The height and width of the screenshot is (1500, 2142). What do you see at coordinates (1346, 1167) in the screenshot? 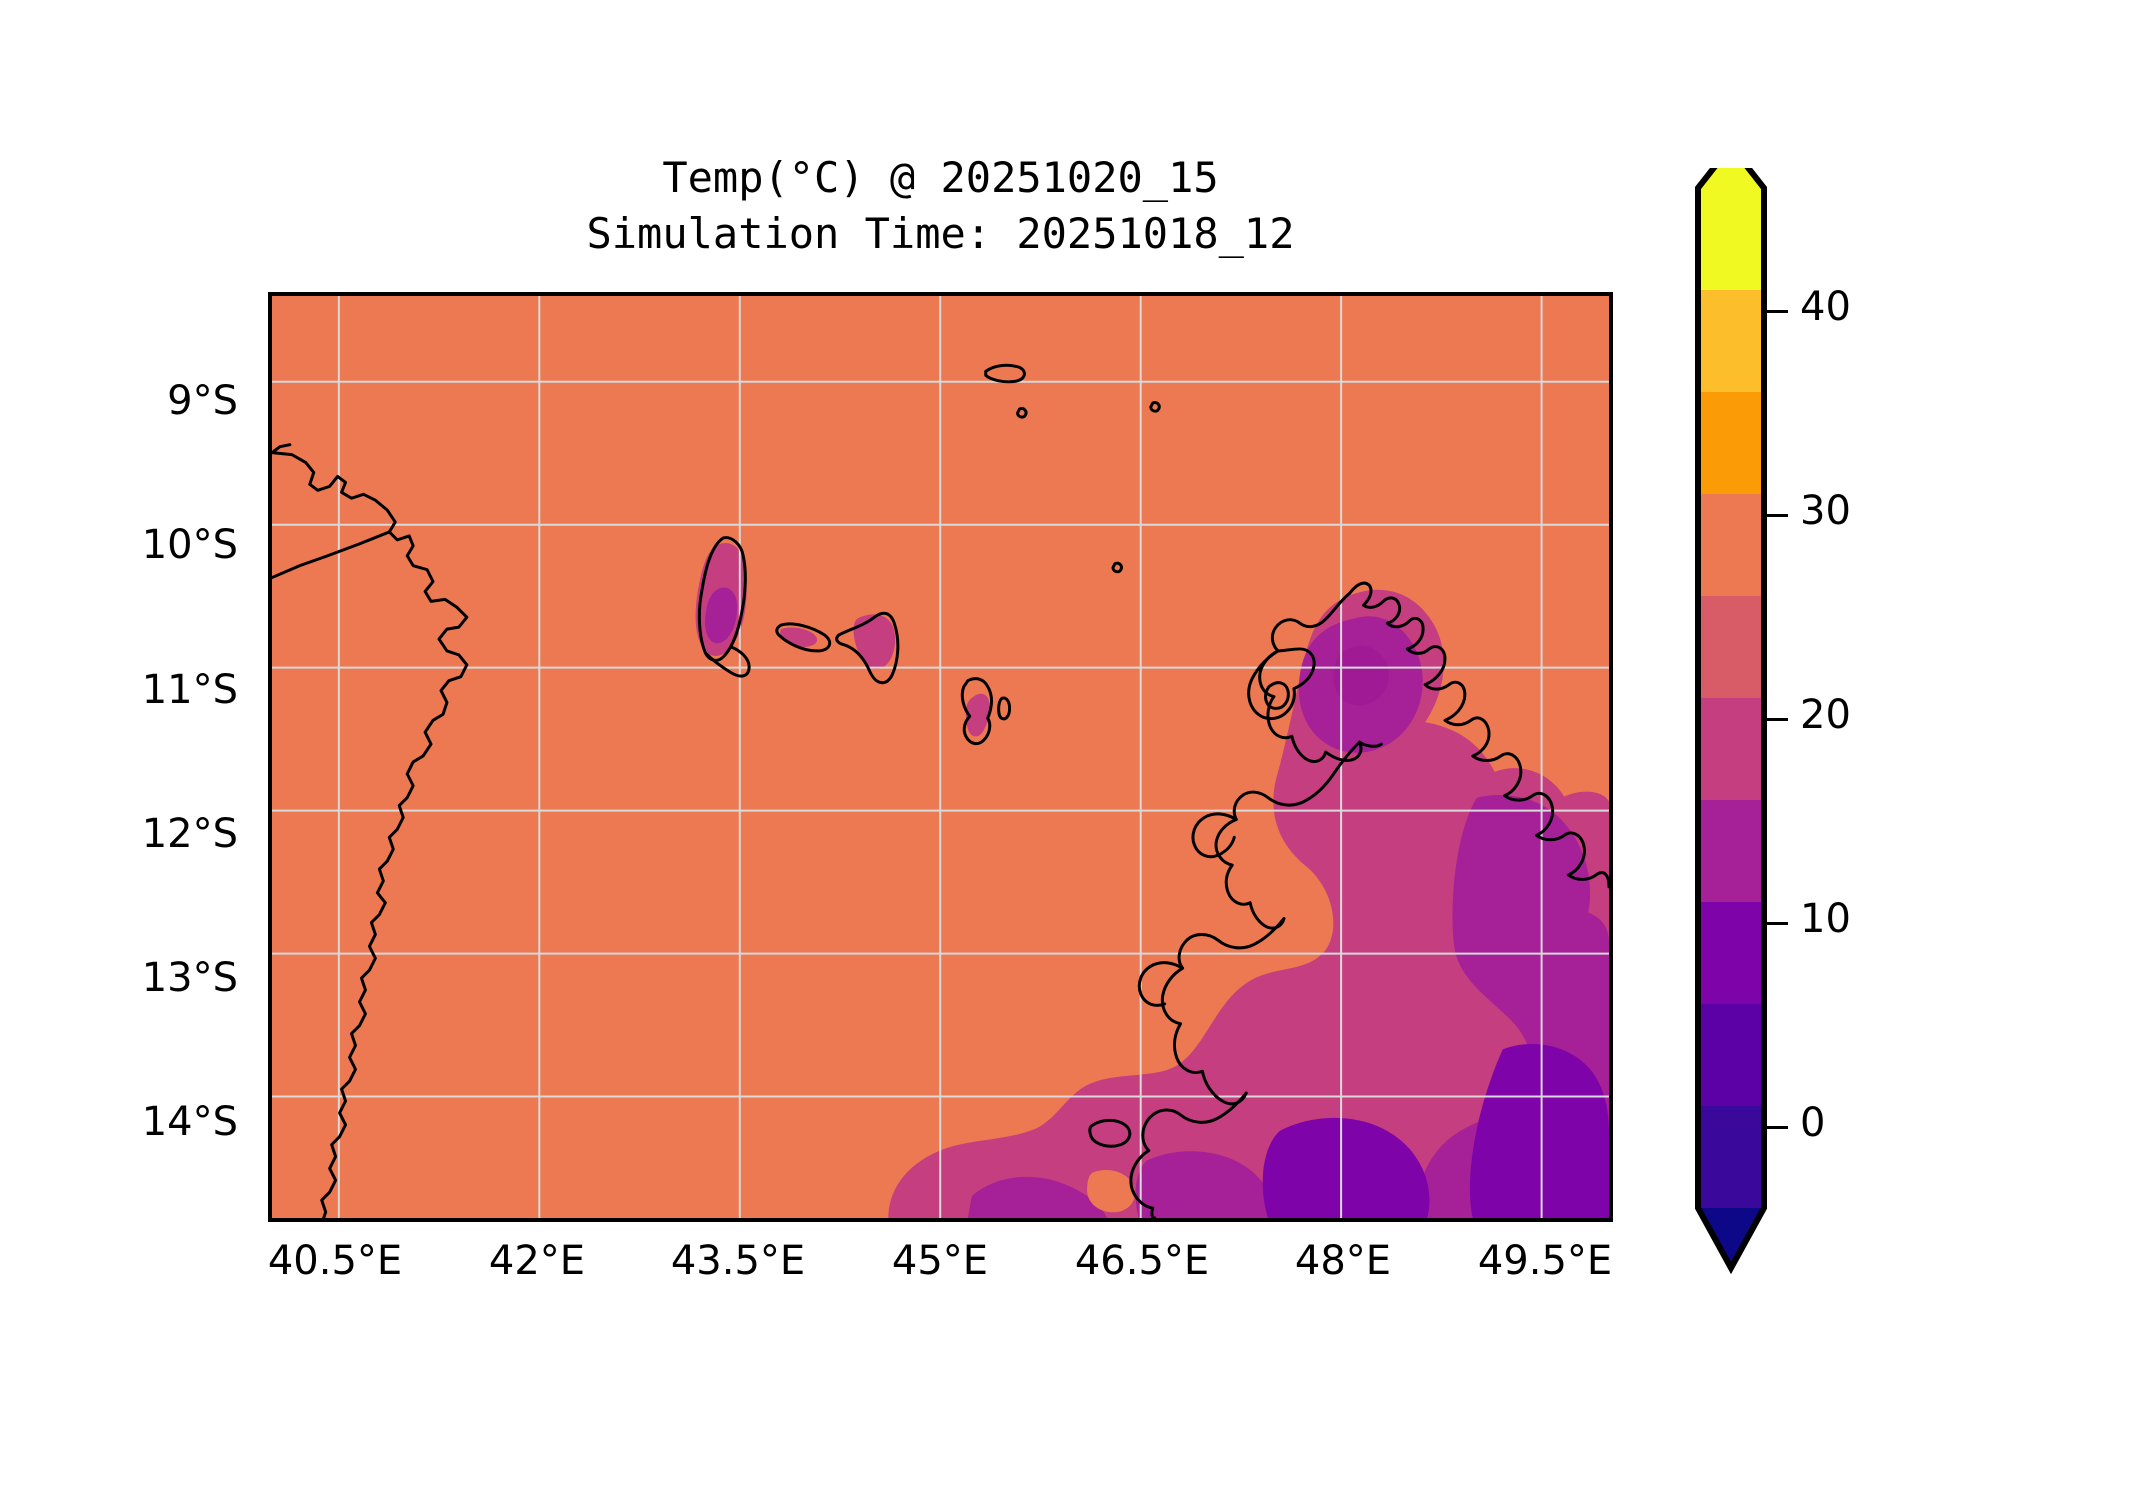
I see `field-band-10-15-highlands` at bounding box center [1346, 1167].